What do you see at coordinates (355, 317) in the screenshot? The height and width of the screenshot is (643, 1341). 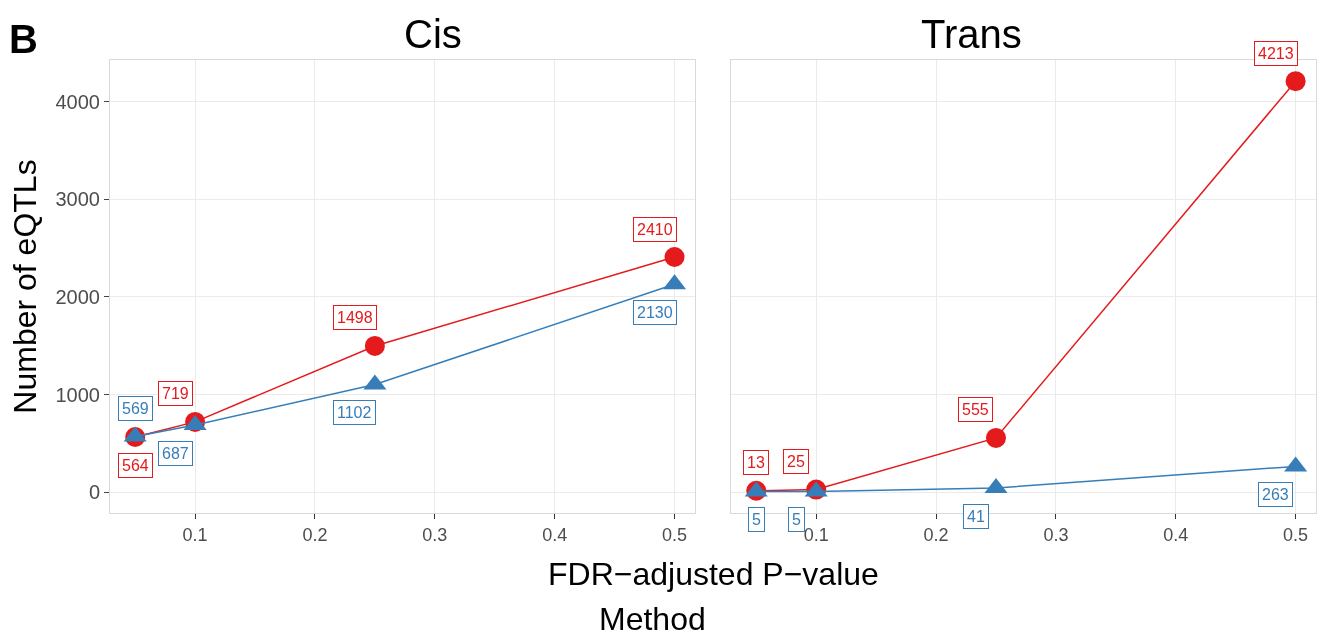 I see `data-label: 1498` at bounding box center [355, 317].